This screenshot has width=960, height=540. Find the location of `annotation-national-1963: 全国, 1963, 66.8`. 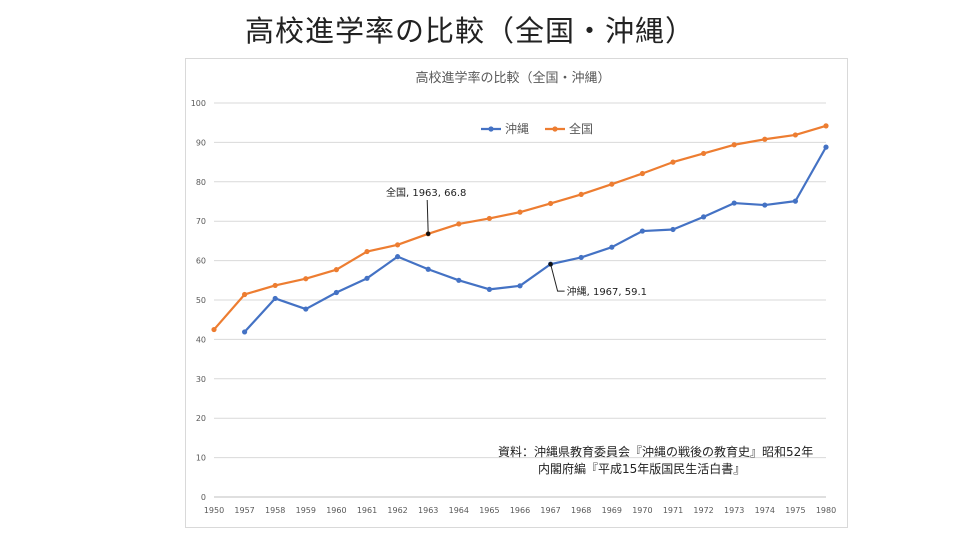

annotation-national-1963: 全国, 1963, 66.8 is located at coordinates (426, 192).